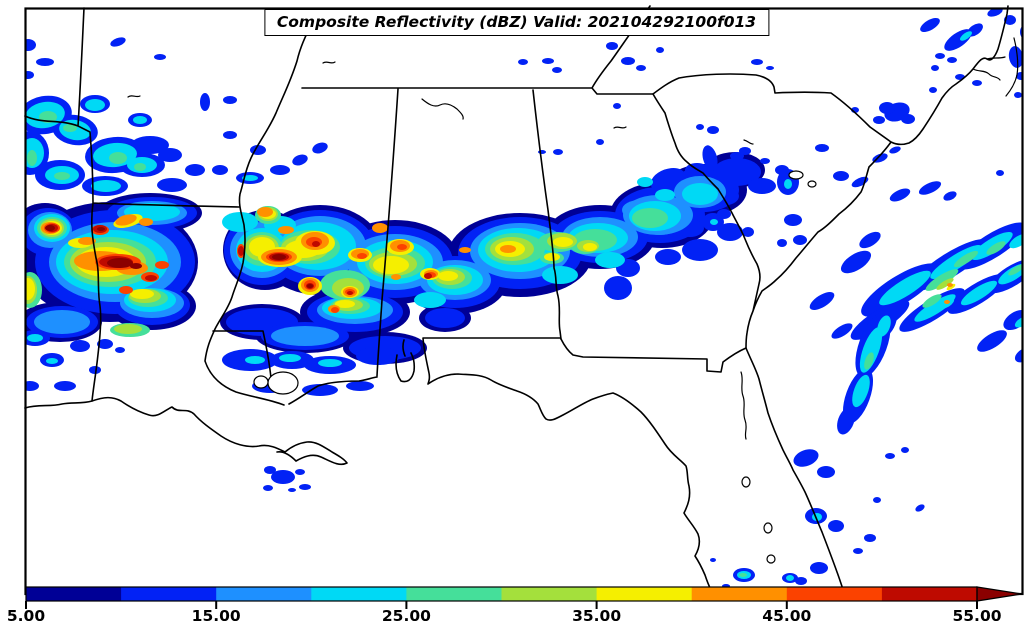  Describe the element at coordinates (812, 184) in the screenshot. I see `lake-moultrie` at that location.